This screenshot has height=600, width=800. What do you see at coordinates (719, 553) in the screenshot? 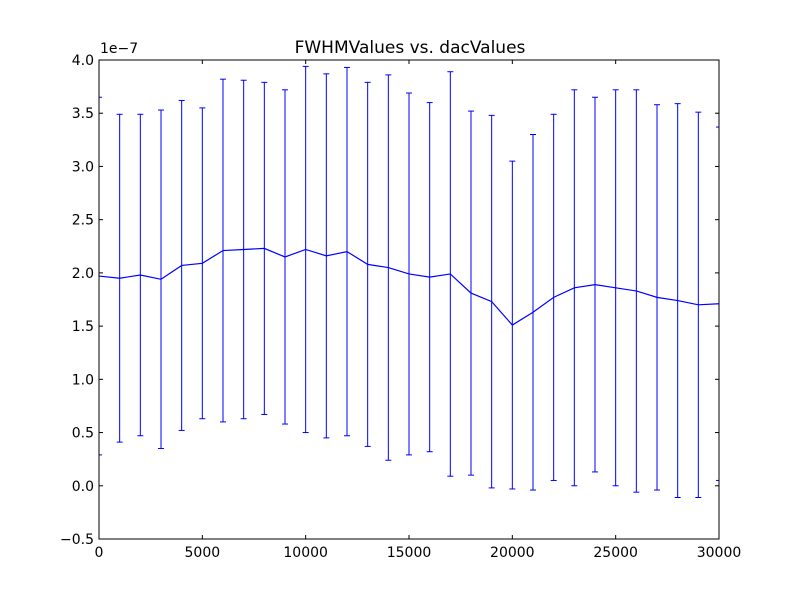
I see `x-tick-label: 30000` at bounding box center [719, 553].